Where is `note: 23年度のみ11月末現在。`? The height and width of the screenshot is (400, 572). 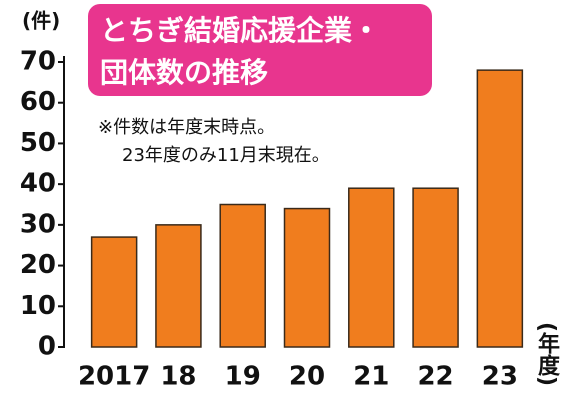 note: 23年度のみ11月末現在。 is located at coordinates (226, 155).